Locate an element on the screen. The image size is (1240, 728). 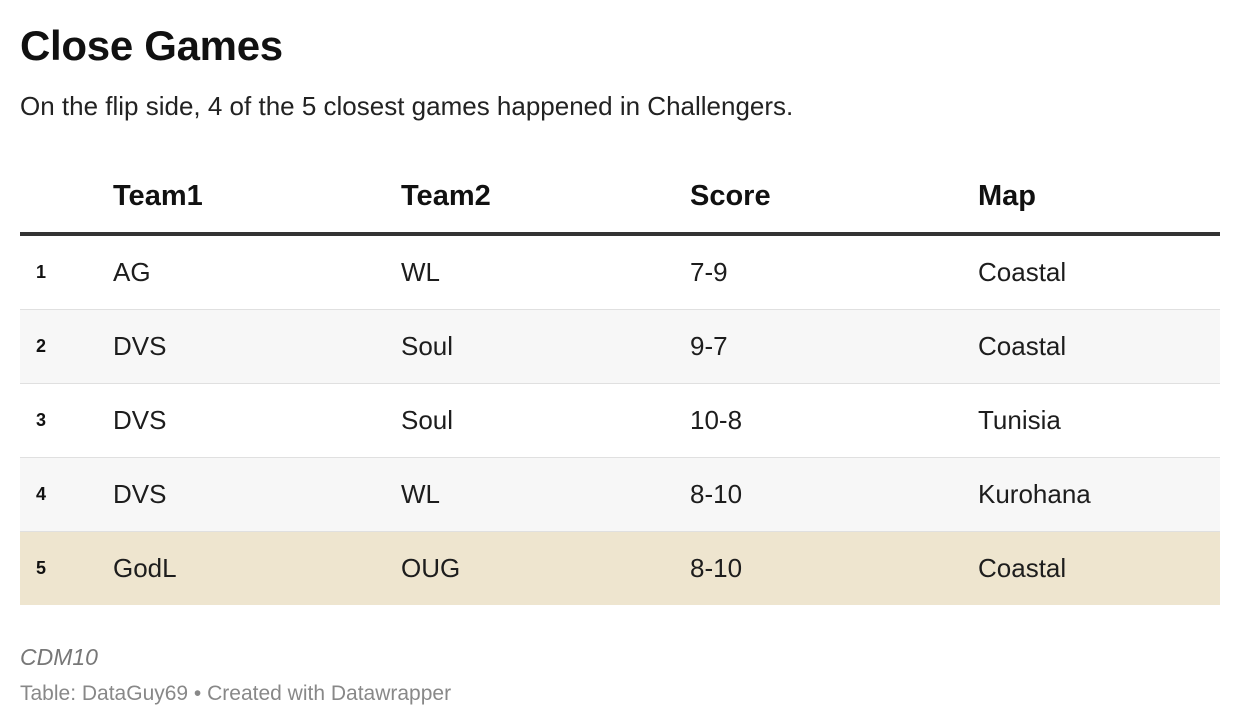
table-row-highlighted: 5 GodL OUG 8-10 Coastal is located at coordinates (620, 568).